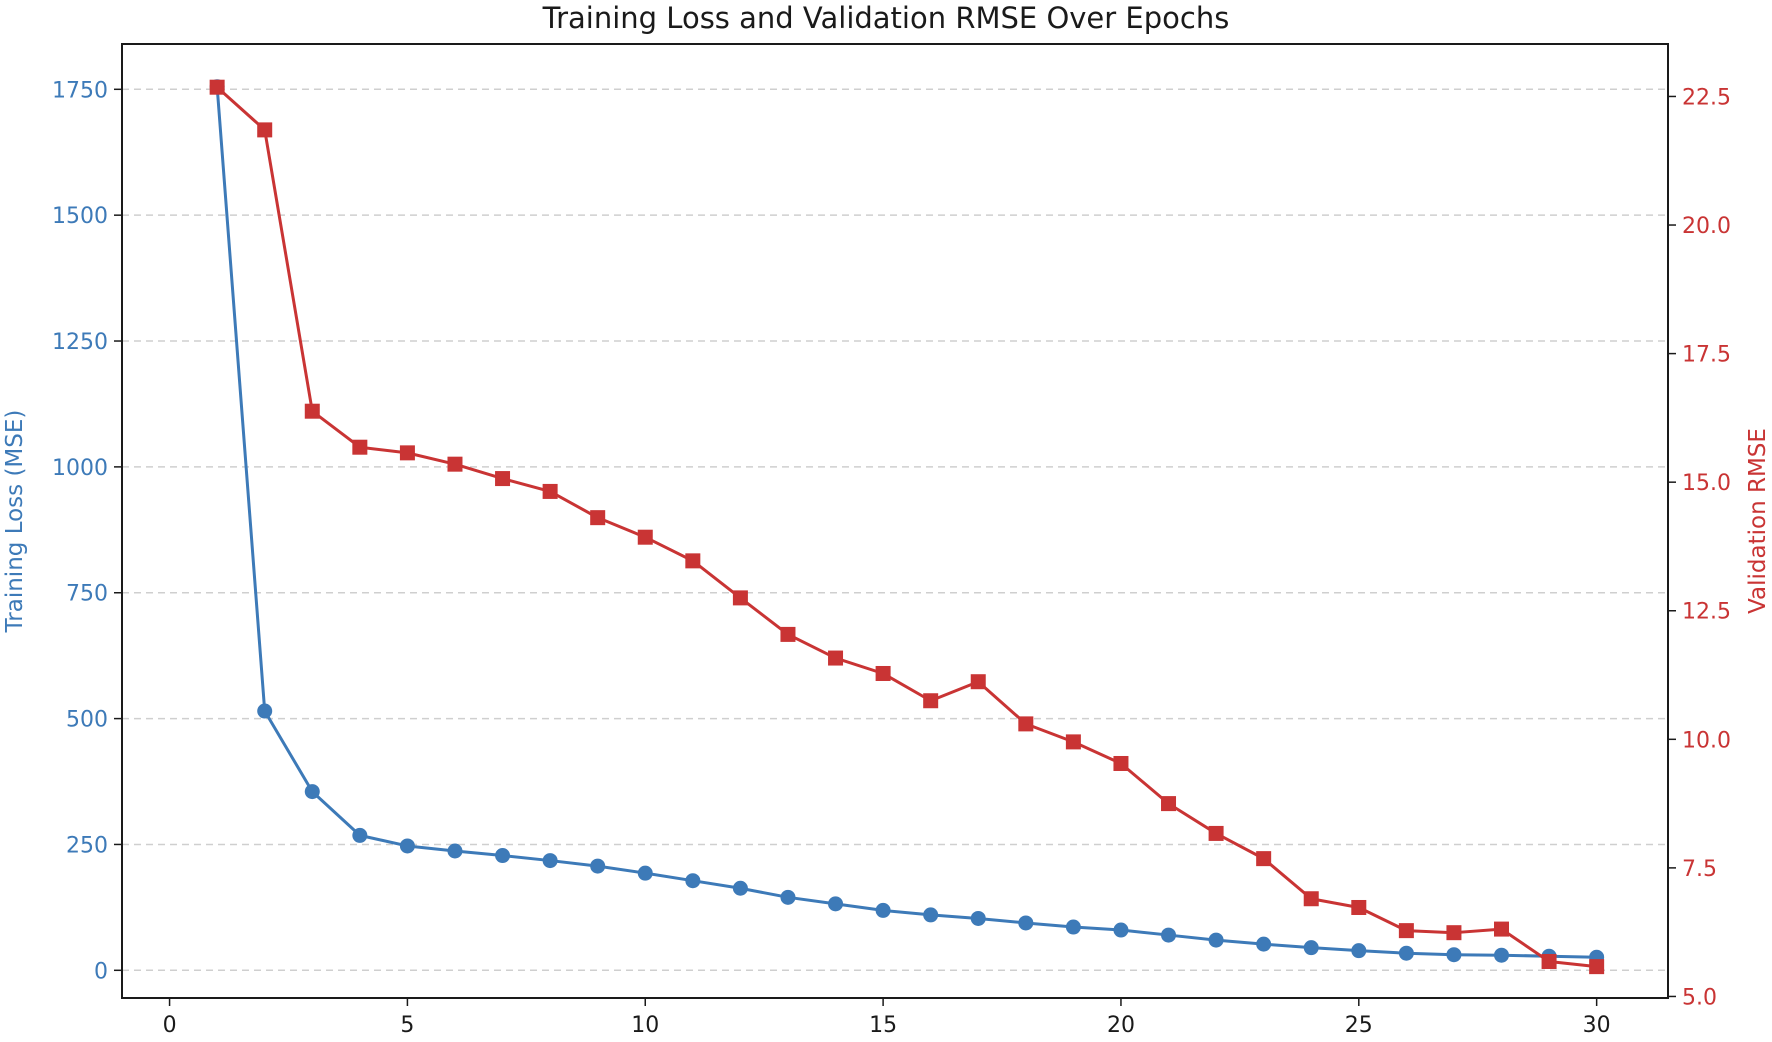 This screenshot has width=1772, height=1042. I want to click on y-right-tick-label: 12.5, so click(1706, 612).